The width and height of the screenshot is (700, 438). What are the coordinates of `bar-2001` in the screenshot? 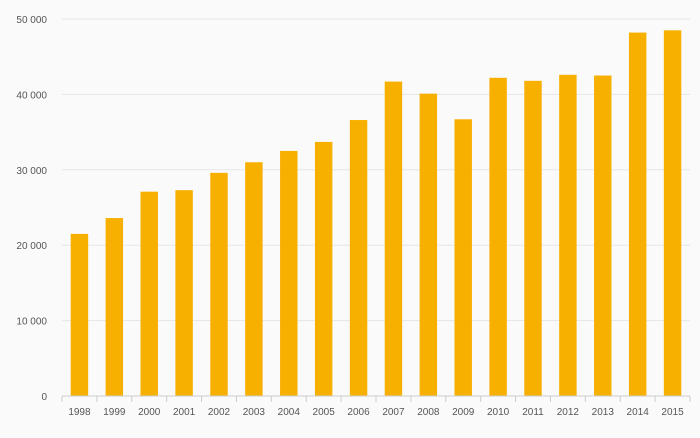 It's located at (184, 293).